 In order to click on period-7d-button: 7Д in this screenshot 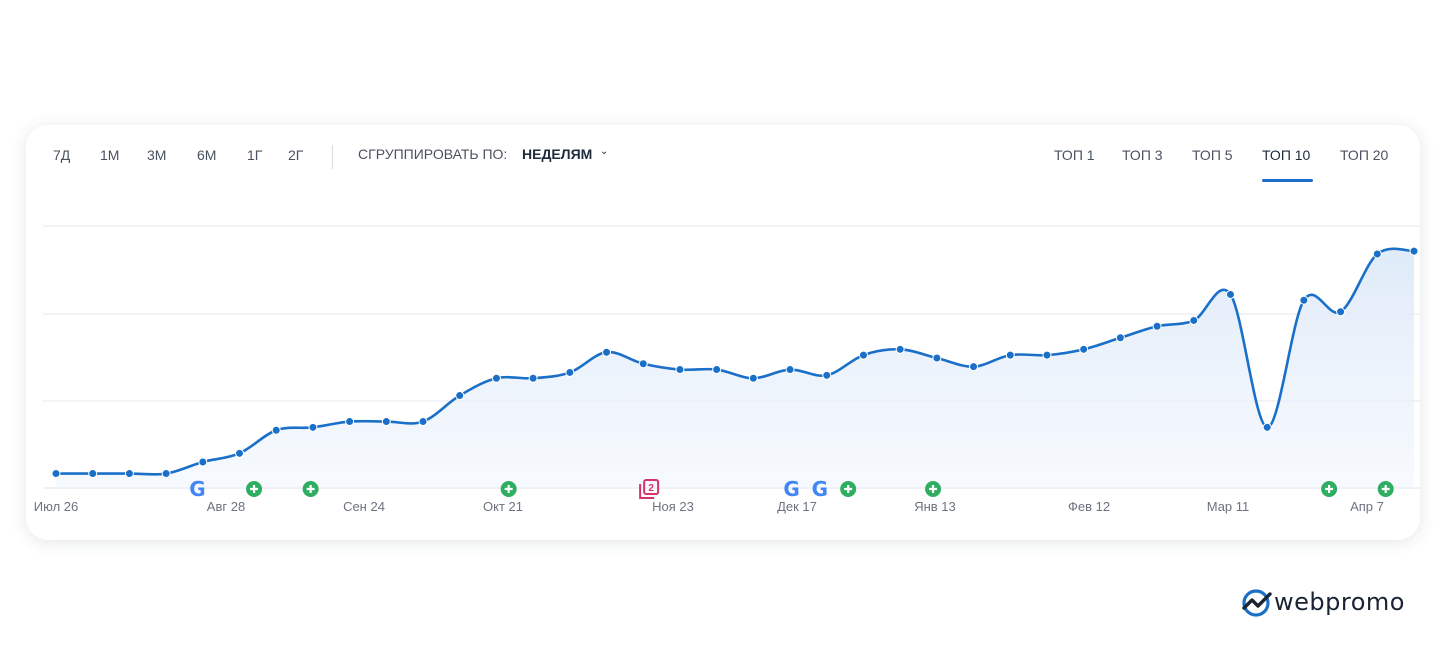, I will do `click(62, 155)`.